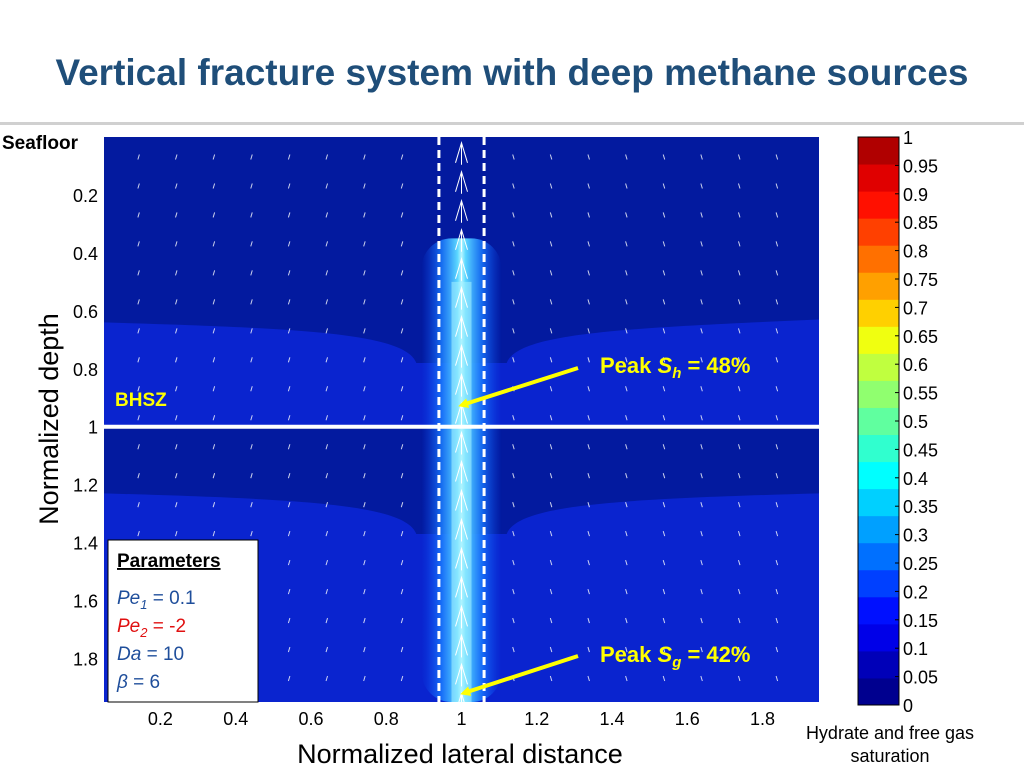 This screenshot has width=1024, height=768. Describe the element at coordinates (460, 753) in the screenshot. I see `x-axis-label: Normalized lateral distance` at that location.